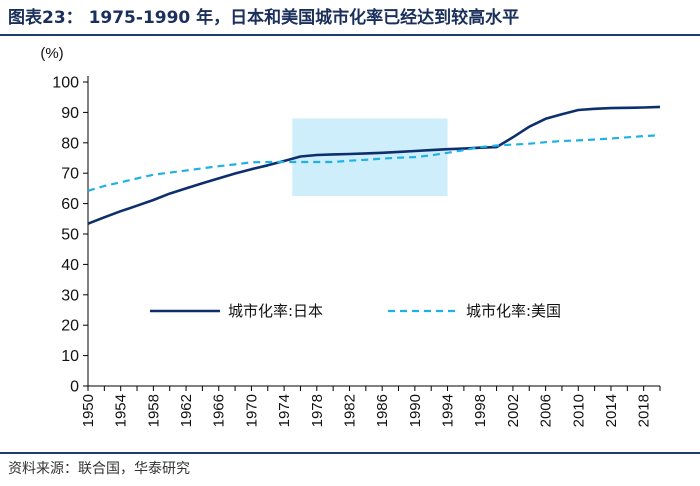  Describe the element at coordinates (65, 83) in the screenshot. I see `y-tick-label: 100` at that location.